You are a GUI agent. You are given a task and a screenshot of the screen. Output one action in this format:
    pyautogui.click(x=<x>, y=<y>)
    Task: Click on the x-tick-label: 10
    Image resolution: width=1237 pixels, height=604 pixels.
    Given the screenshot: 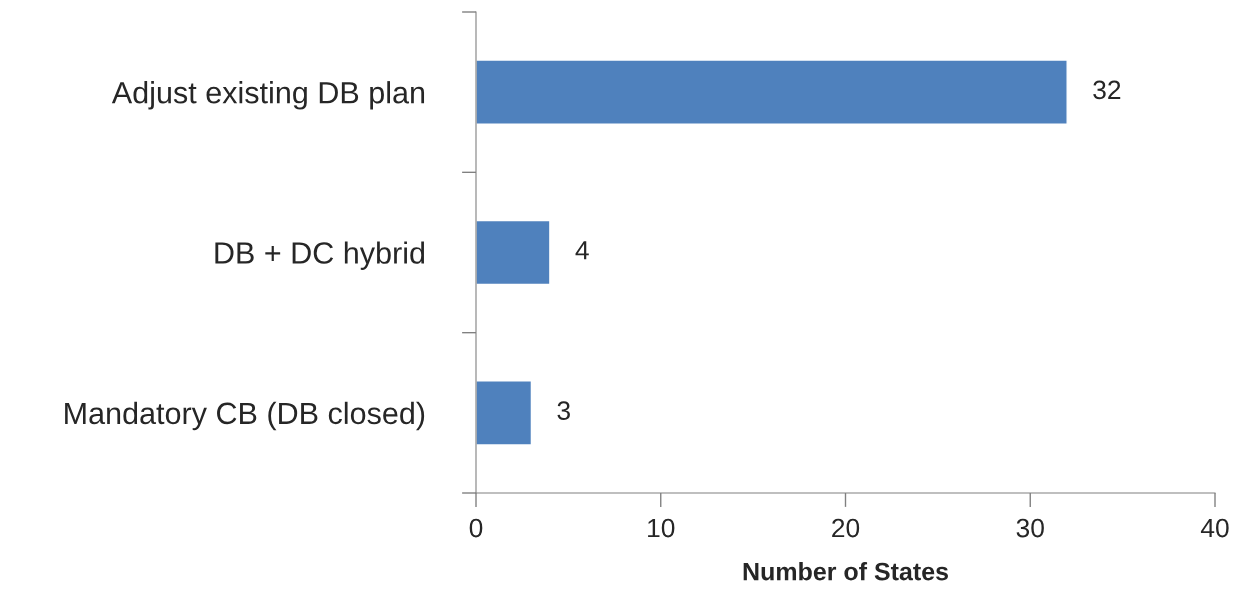 What is the action you would take?
    pyautogui.click(x=661, y=528)
    